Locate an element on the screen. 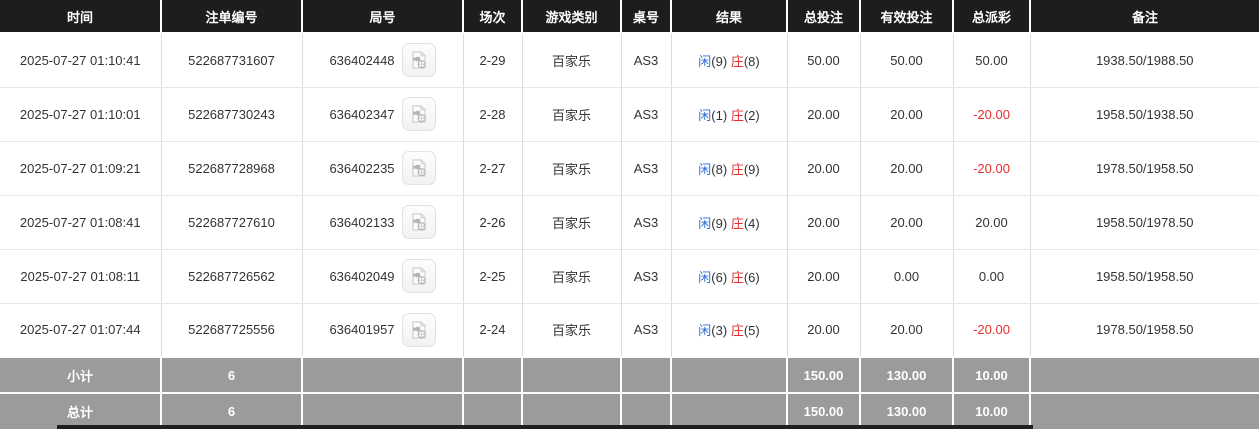 Image resolution: width=1259 pixels, height=429 pixels. cell-bet-no: 522687730243 is located at coordinates (232, 114).